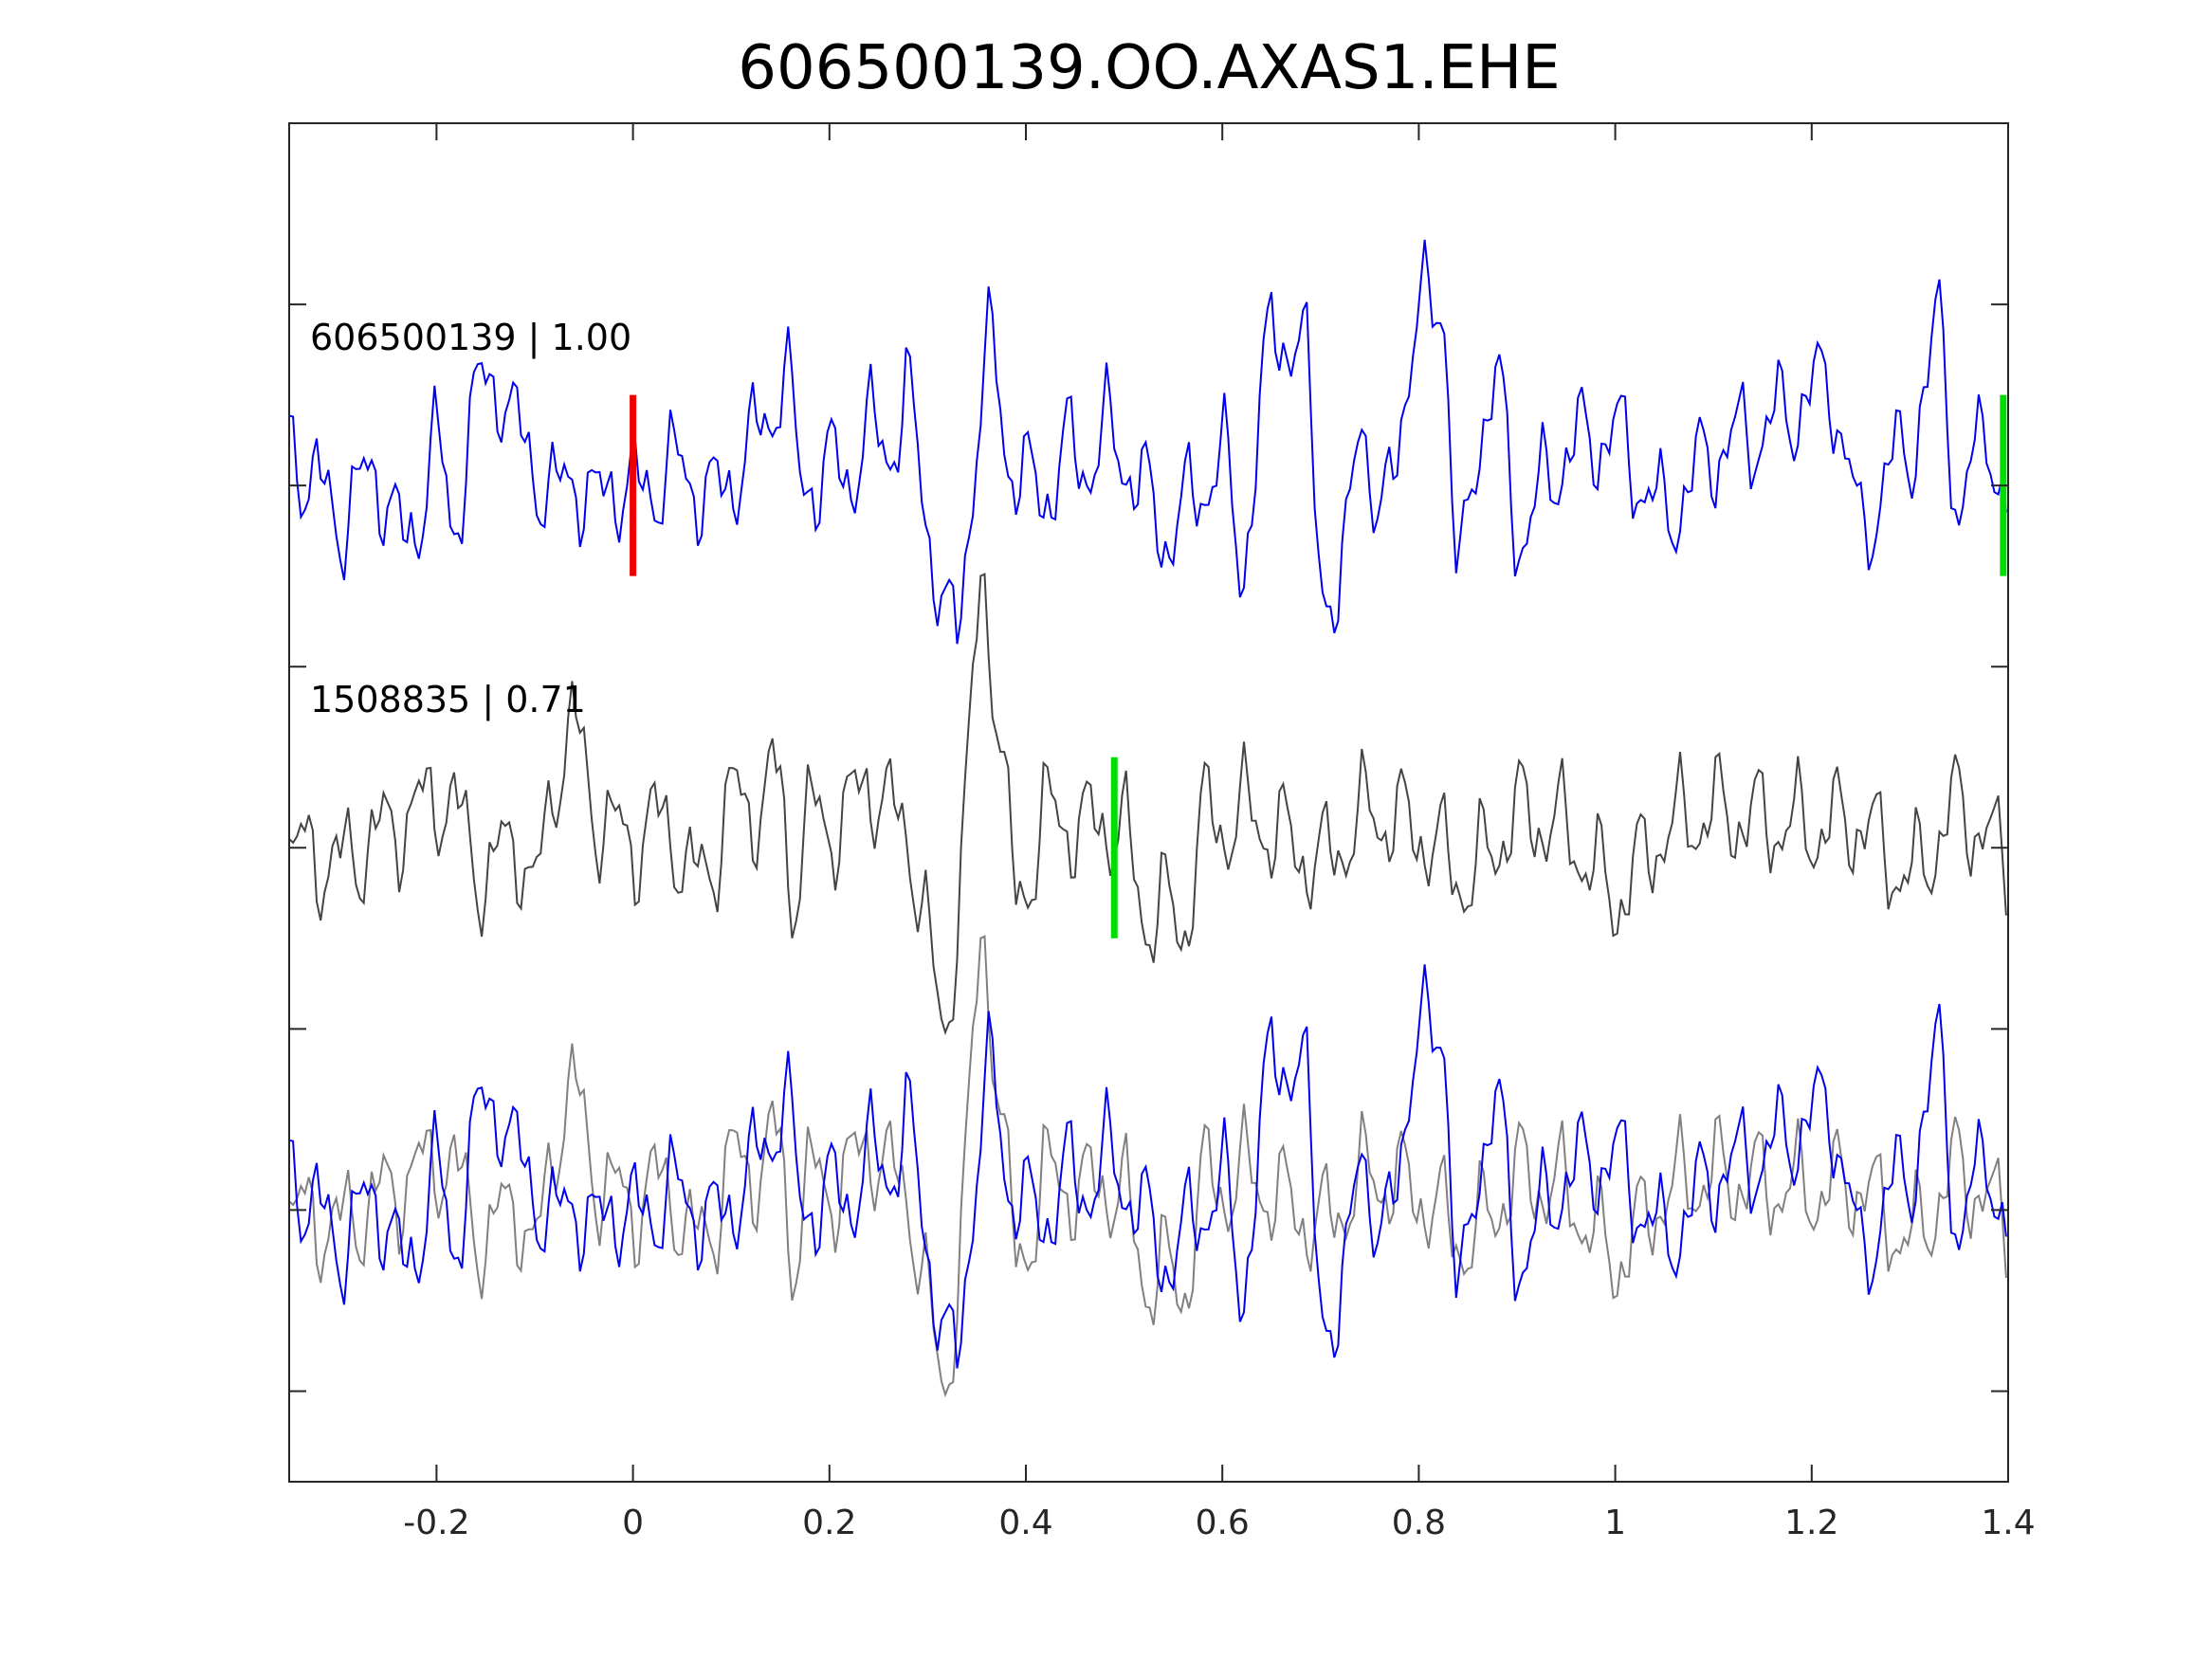 This screenshot has width=2212, height=1659. I want to click on x-tick-label-8: 1.4, so click(2008, 1523).